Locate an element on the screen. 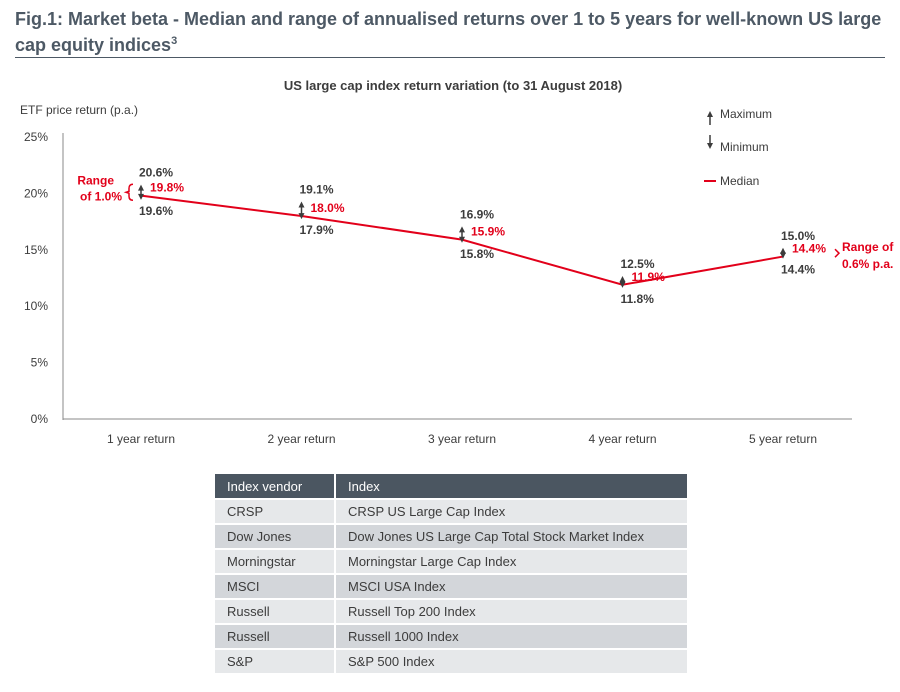  maximum-label: 12.5% is located at coordinates (638, 264).